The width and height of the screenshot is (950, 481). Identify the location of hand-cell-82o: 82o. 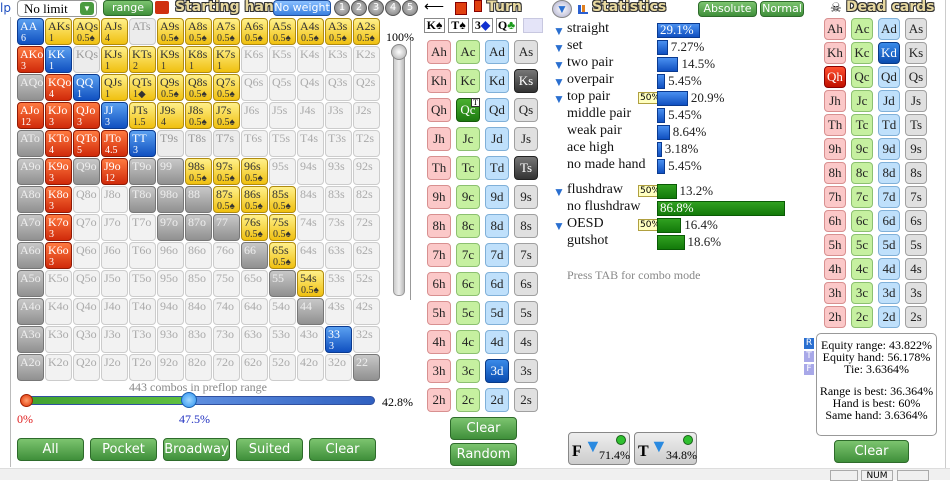
(198, 367).